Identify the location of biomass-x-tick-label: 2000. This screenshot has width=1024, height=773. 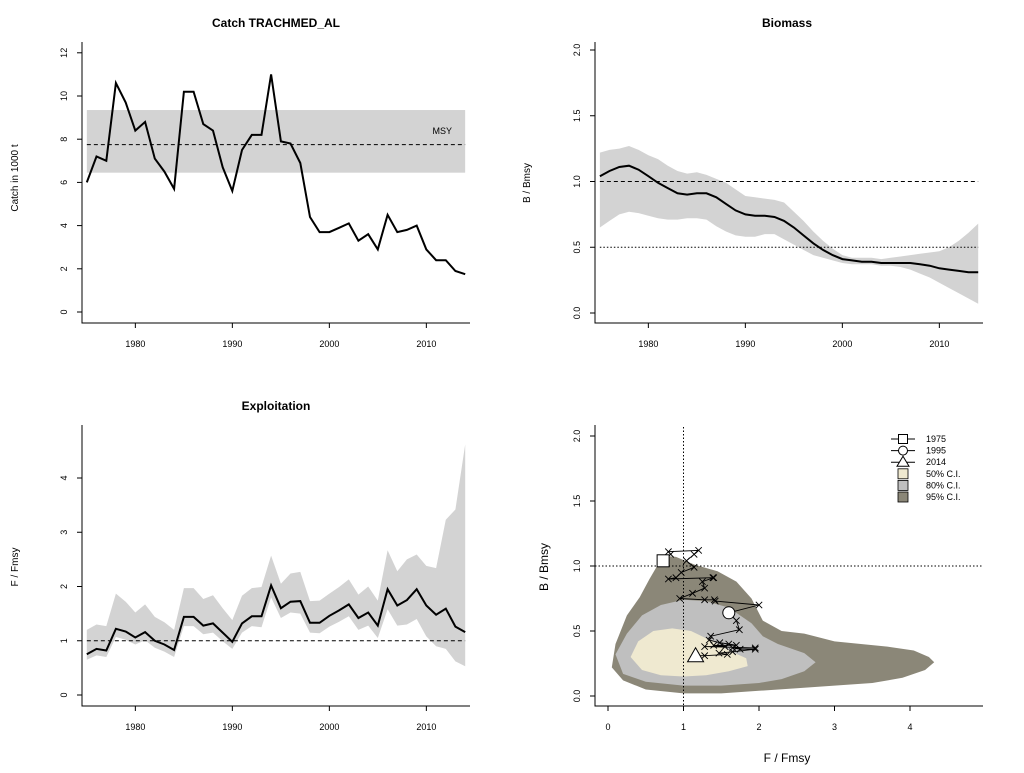
(842, 344).